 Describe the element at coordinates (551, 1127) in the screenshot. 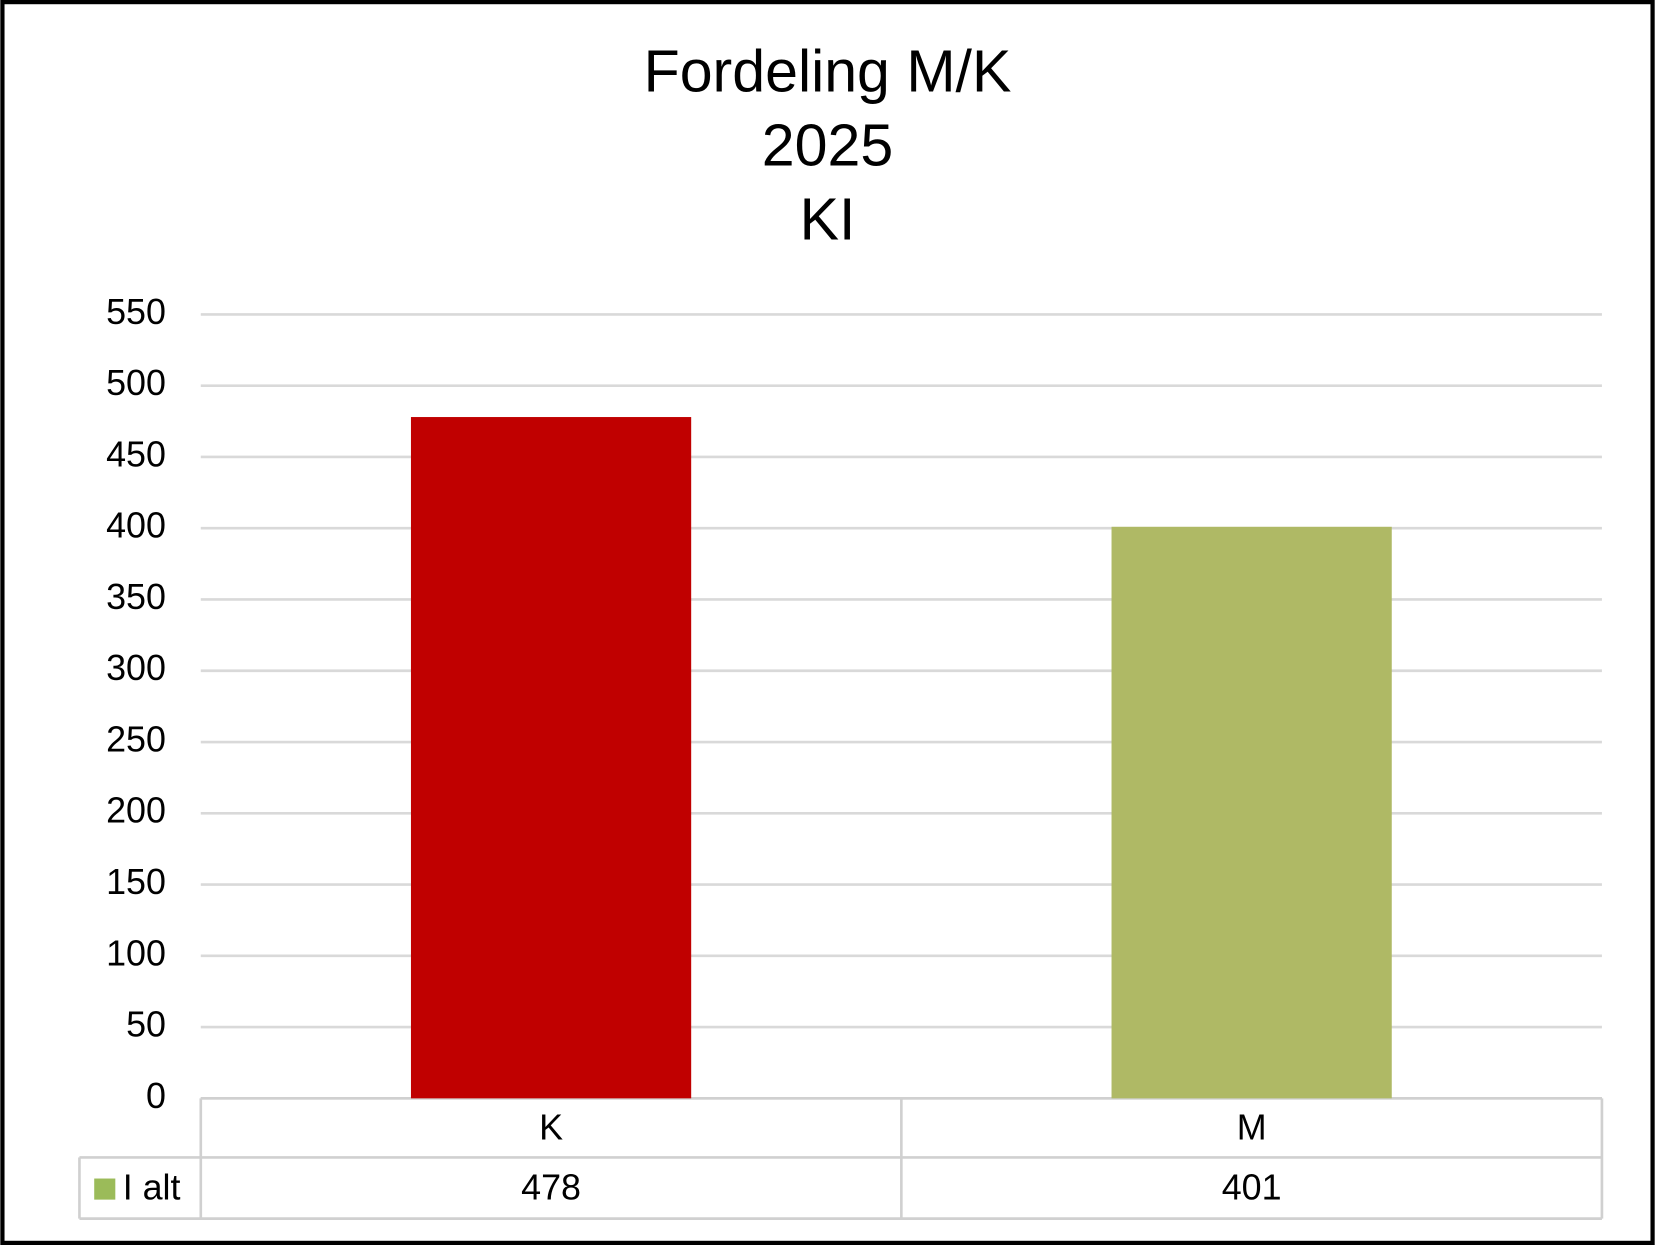

I see `x-tick-label: K` at that location.